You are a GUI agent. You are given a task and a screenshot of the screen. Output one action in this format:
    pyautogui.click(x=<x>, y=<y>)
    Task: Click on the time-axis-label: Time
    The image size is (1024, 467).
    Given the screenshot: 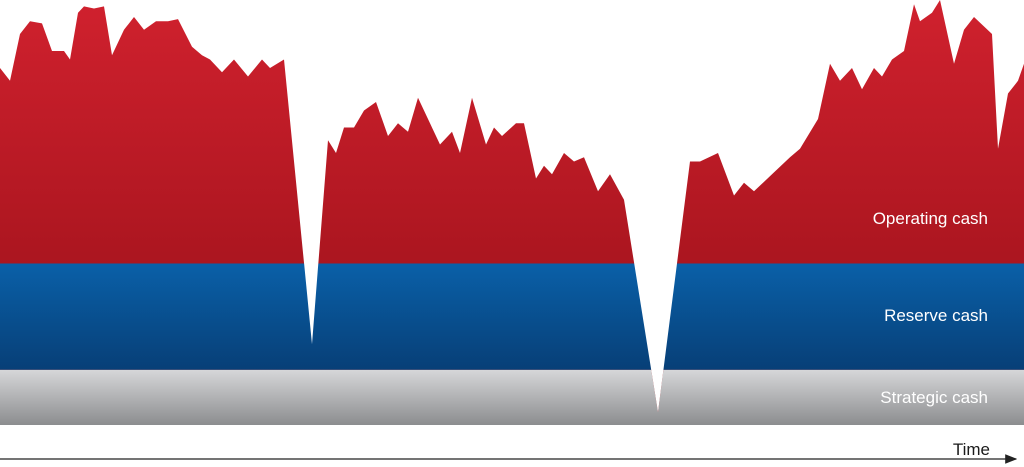 What is the action you would take?
    pyautogui.click(x=971, y=449)
    